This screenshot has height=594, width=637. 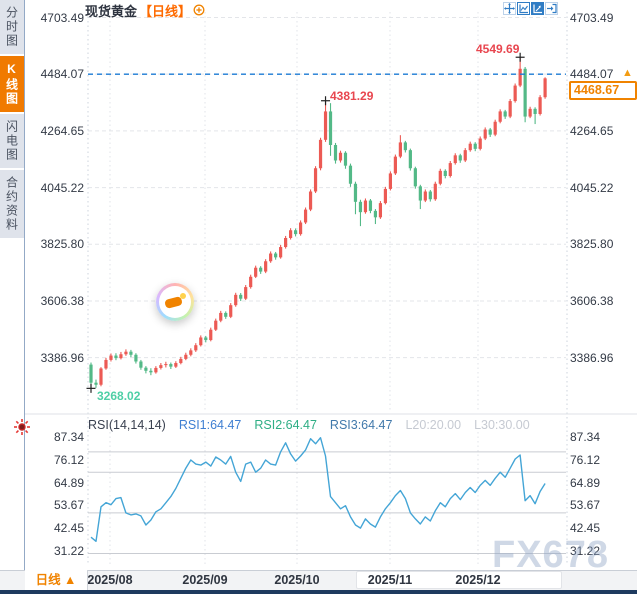 I want to click on sidebar-tab-2: 闪电图, so click(x=12, y=141).